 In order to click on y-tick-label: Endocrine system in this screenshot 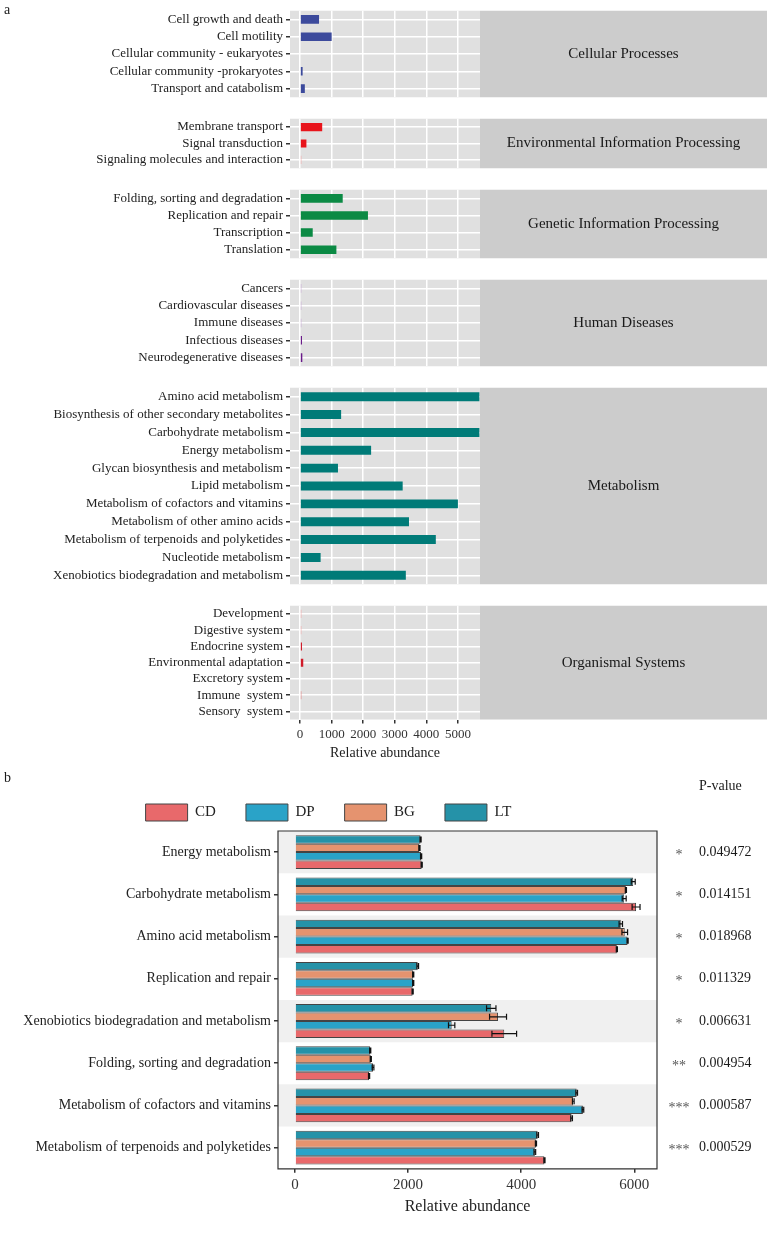, I will do `click(236, 645)`.